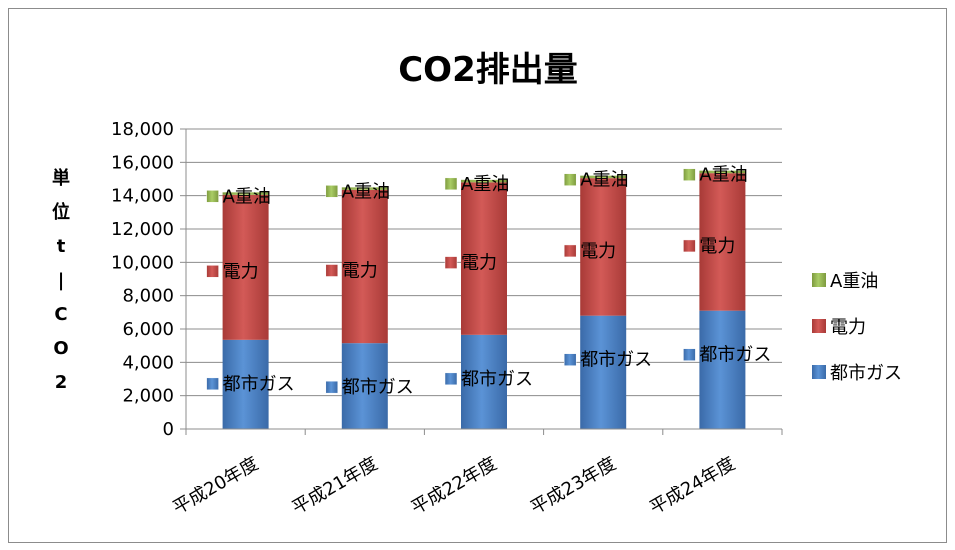  I want to click on x-tick-label: 平成20年度, so click(215, 486).